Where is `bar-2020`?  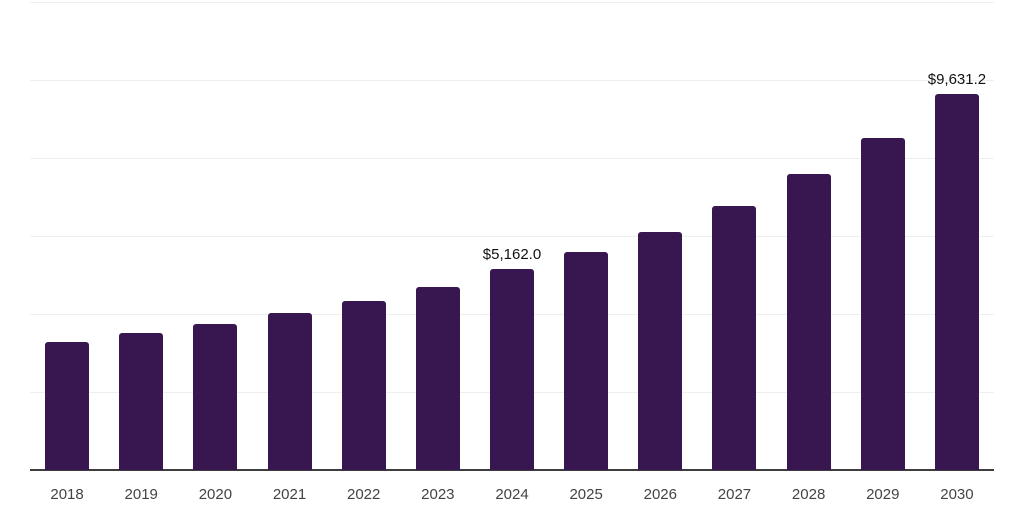
bar-2020 is located at coordinates (215, 397).